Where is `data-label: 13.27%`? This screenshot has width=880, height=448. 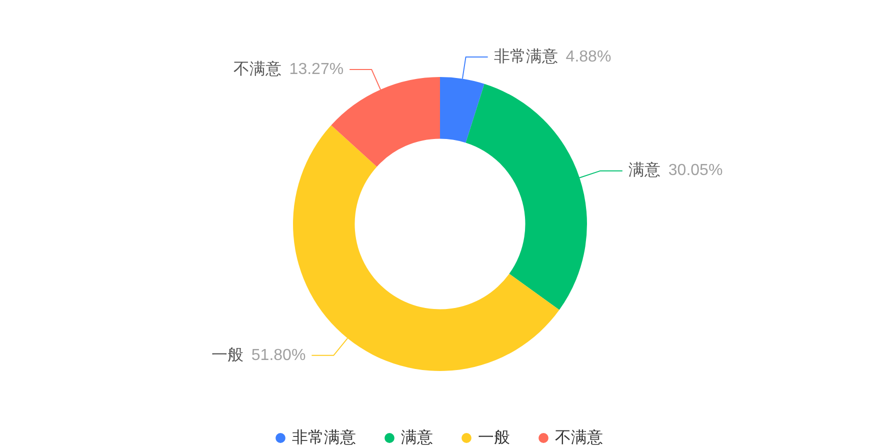
data-label: 13.27% is located at coordinates (316, 69).